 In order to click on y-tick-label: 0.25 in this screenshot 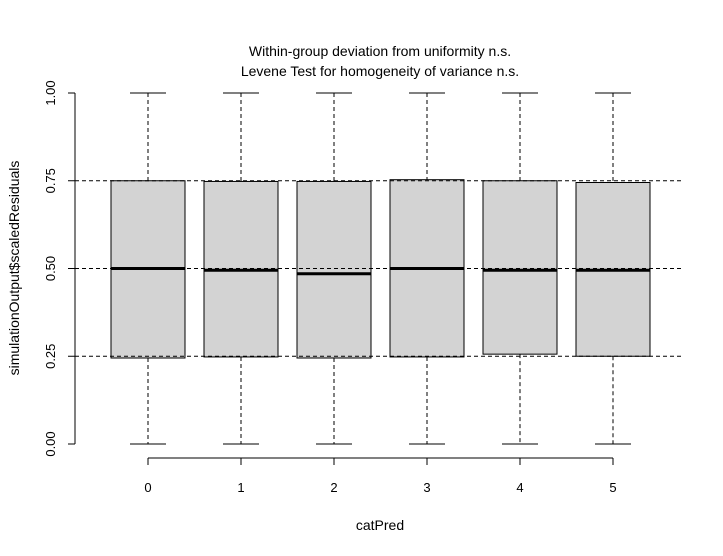, I will do `click(50, 356)`.